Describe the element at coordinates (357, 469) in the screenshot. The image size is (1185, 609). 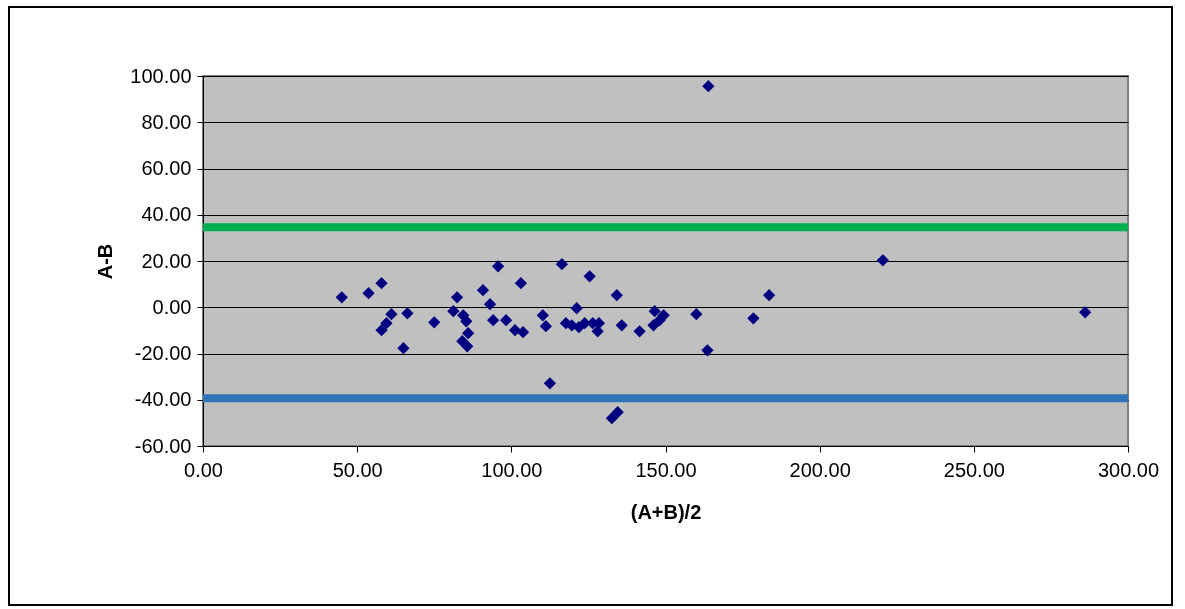
I see `x-tick-label: 50.00` at that location.